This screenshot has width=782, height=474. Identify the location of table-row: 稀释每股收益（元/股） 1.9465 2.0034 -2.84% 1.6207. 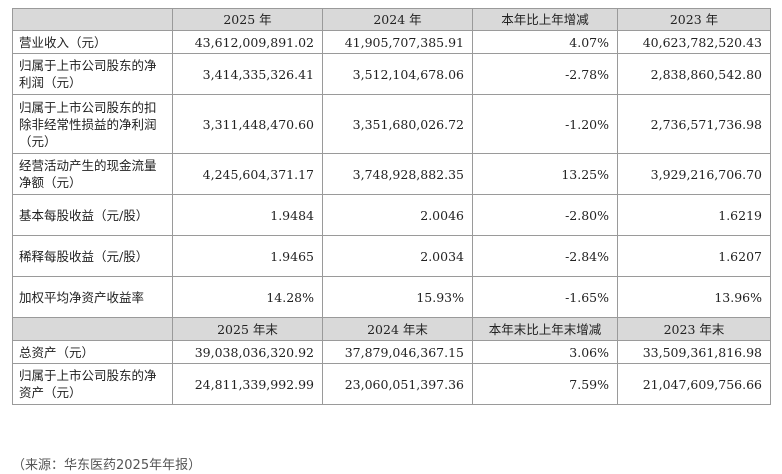
(391, 256).